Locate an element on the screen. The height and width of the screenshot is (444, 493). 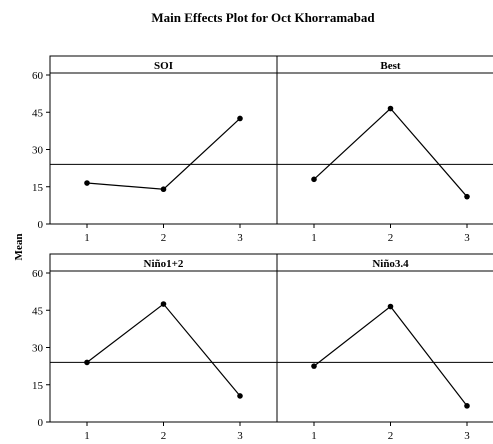
y-axis-label: Mean is located at coordinates (19, 247).